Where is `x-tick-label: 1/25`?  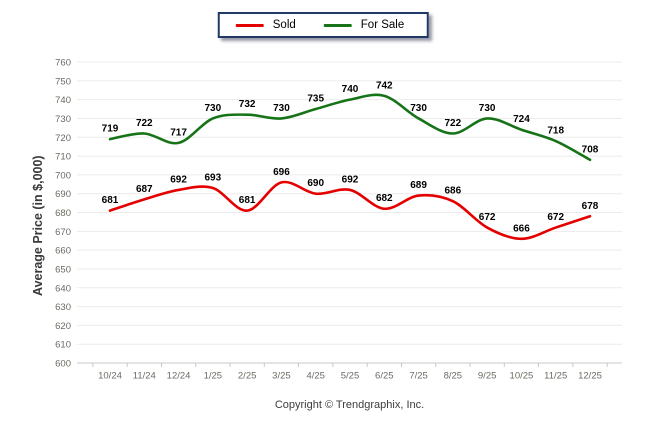
x-tick-label: 1/25 is located at coordinates (213, 376).